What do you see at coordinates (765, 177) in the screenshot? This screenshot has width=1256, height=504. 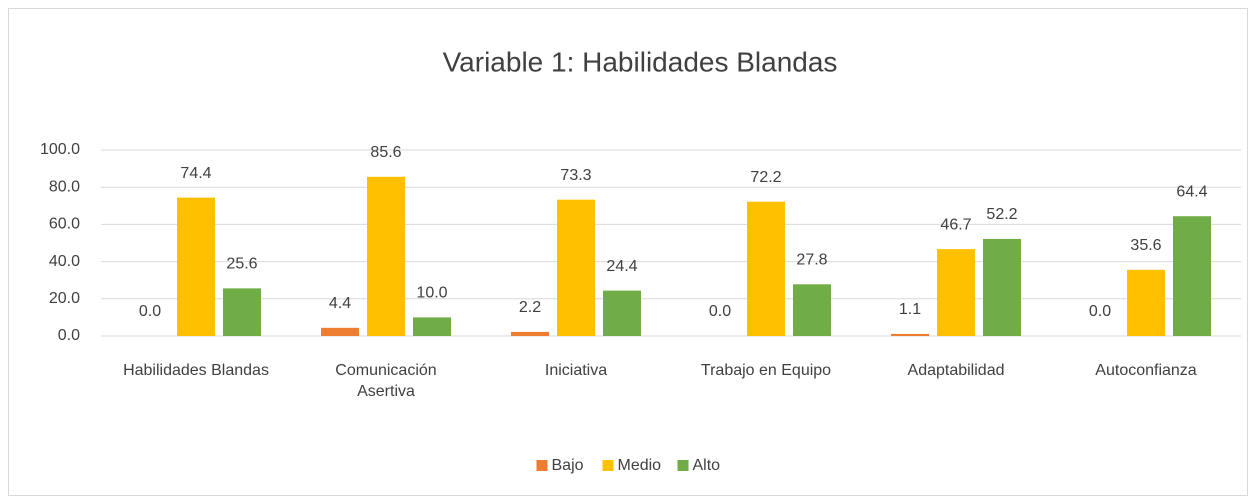 I see `data-label: 72.2` at bounding box center [765, 177].